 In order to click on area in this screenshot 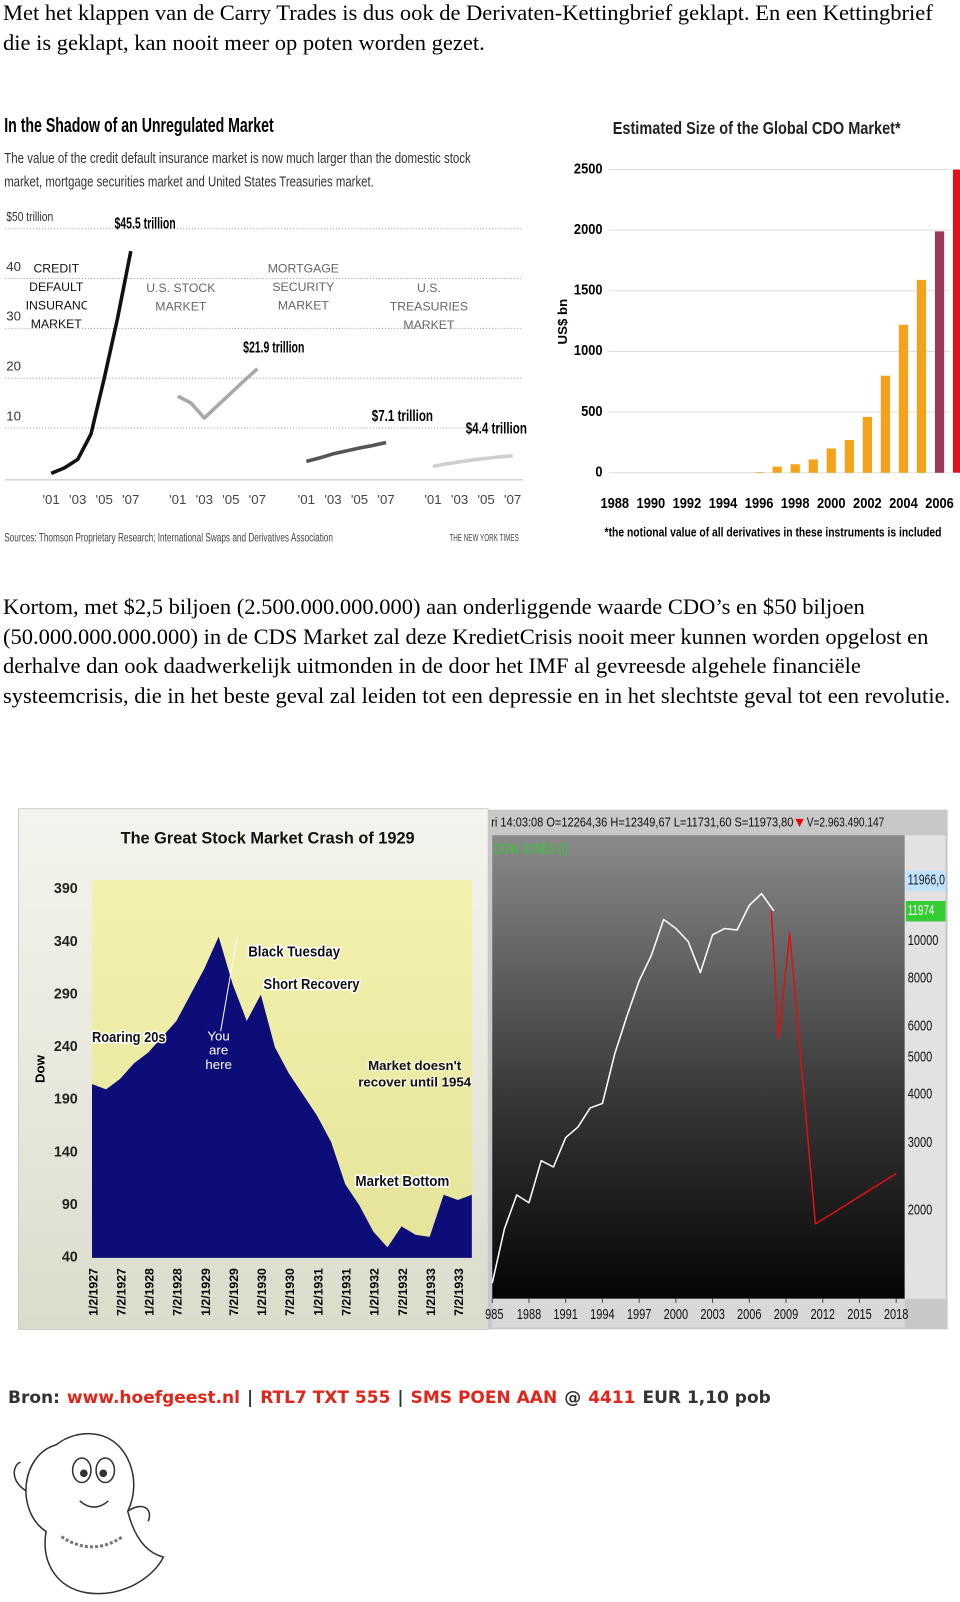, I will do `click(282, 1097)`.